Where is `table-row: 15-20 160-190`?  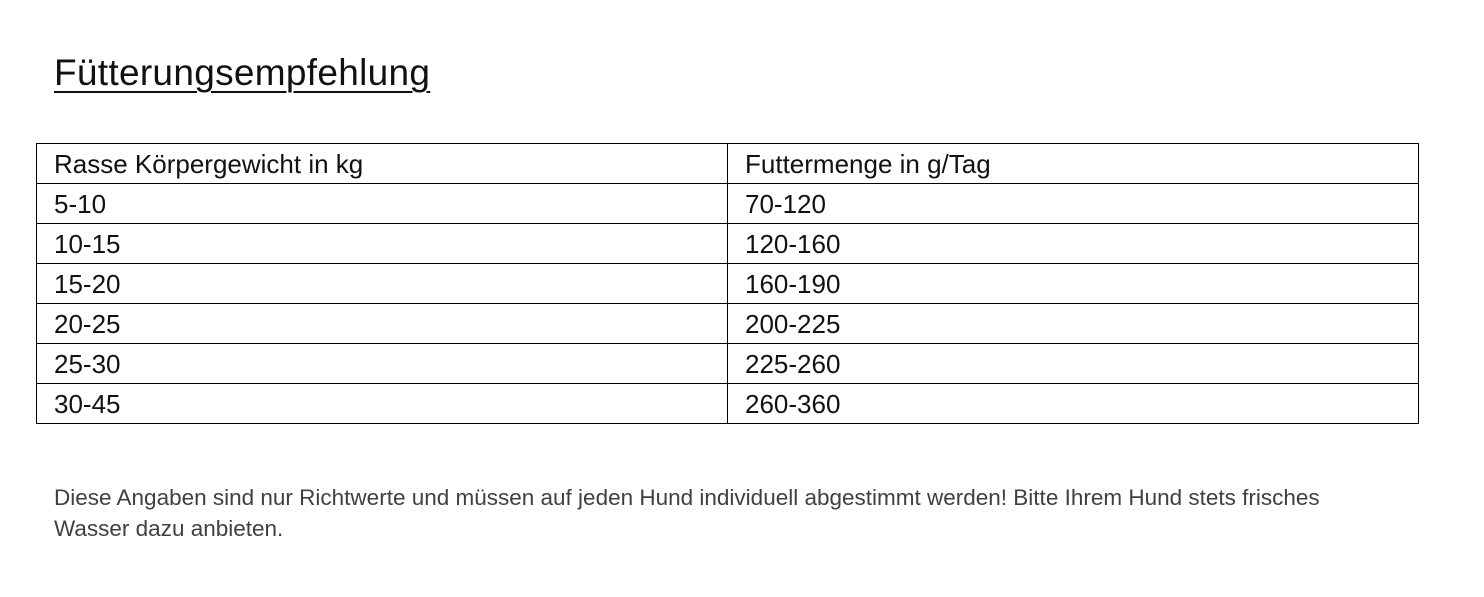
table-row: 15-20 160-190 is located at coordinates (727, 283).